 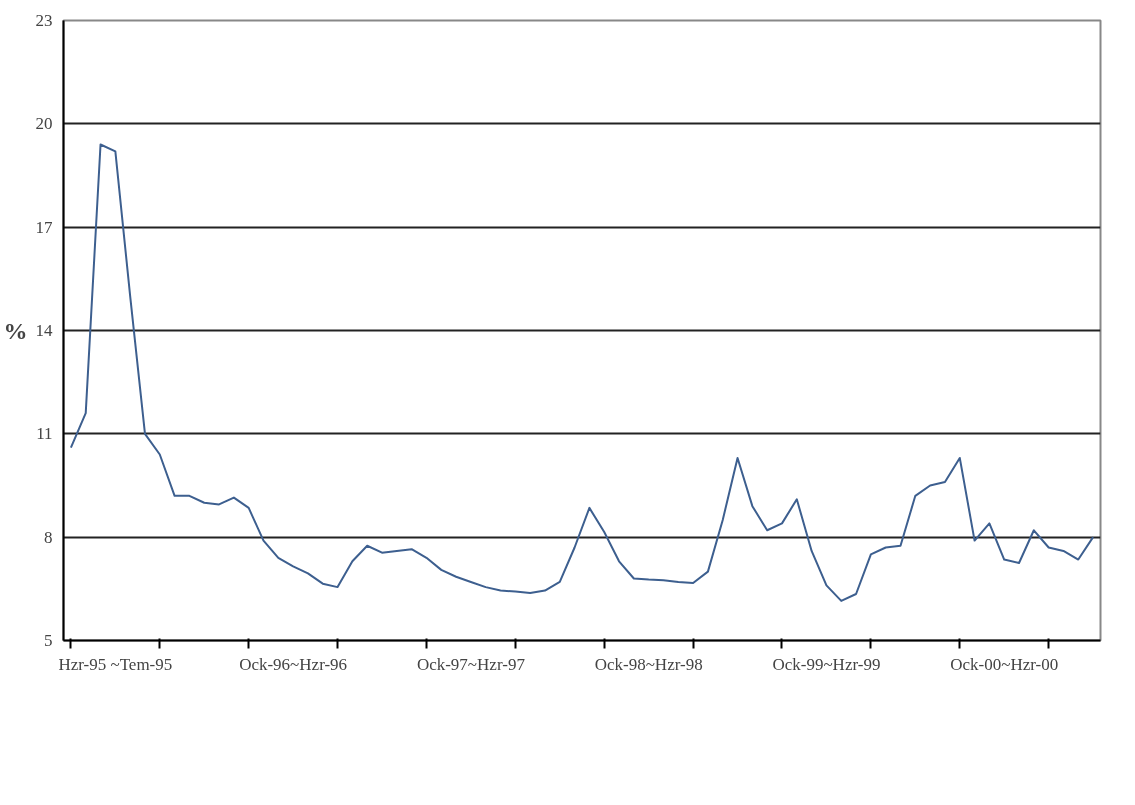 What do you see at coordinates (15, 330) in the screenshot?
I see `y-axis-title: %` at bounding box center [15, 330].